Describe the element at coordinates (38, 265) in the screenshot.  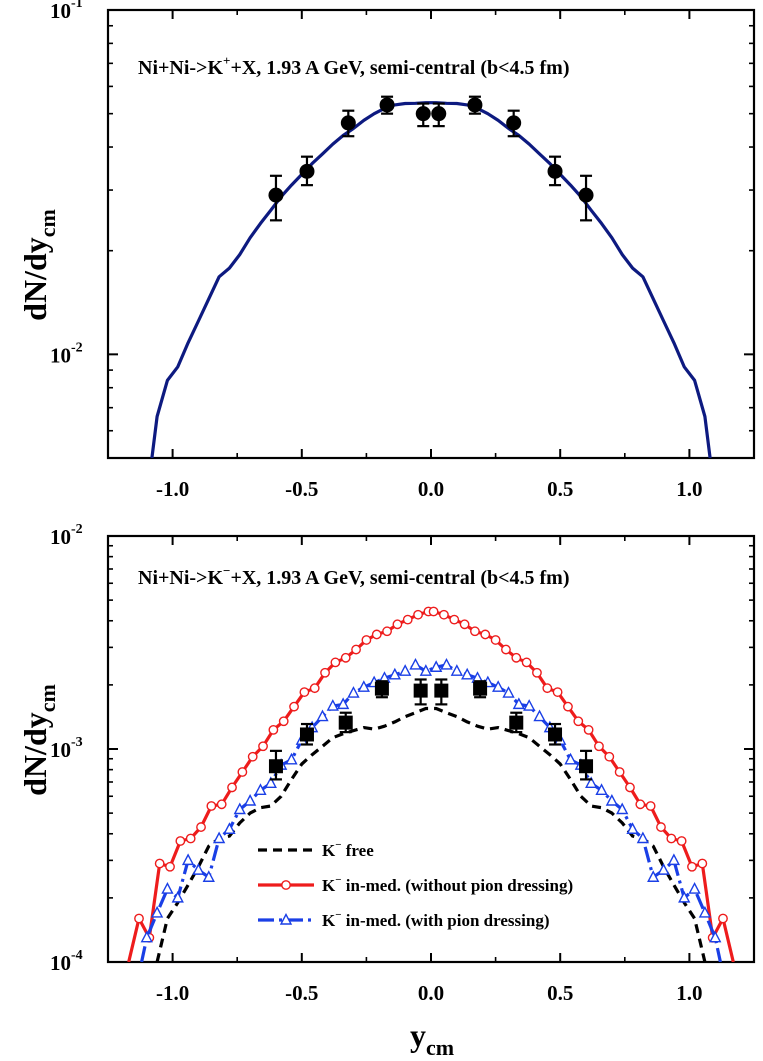
I see `top-y-axis-title: dN/dycm` at that location.